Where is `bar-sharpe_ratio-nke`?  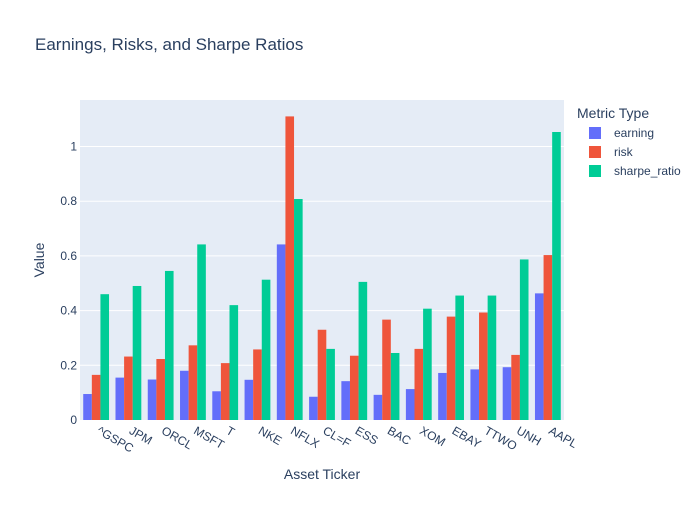
bar-sharpe_ratio-nke is located at coordinates (266, 349).